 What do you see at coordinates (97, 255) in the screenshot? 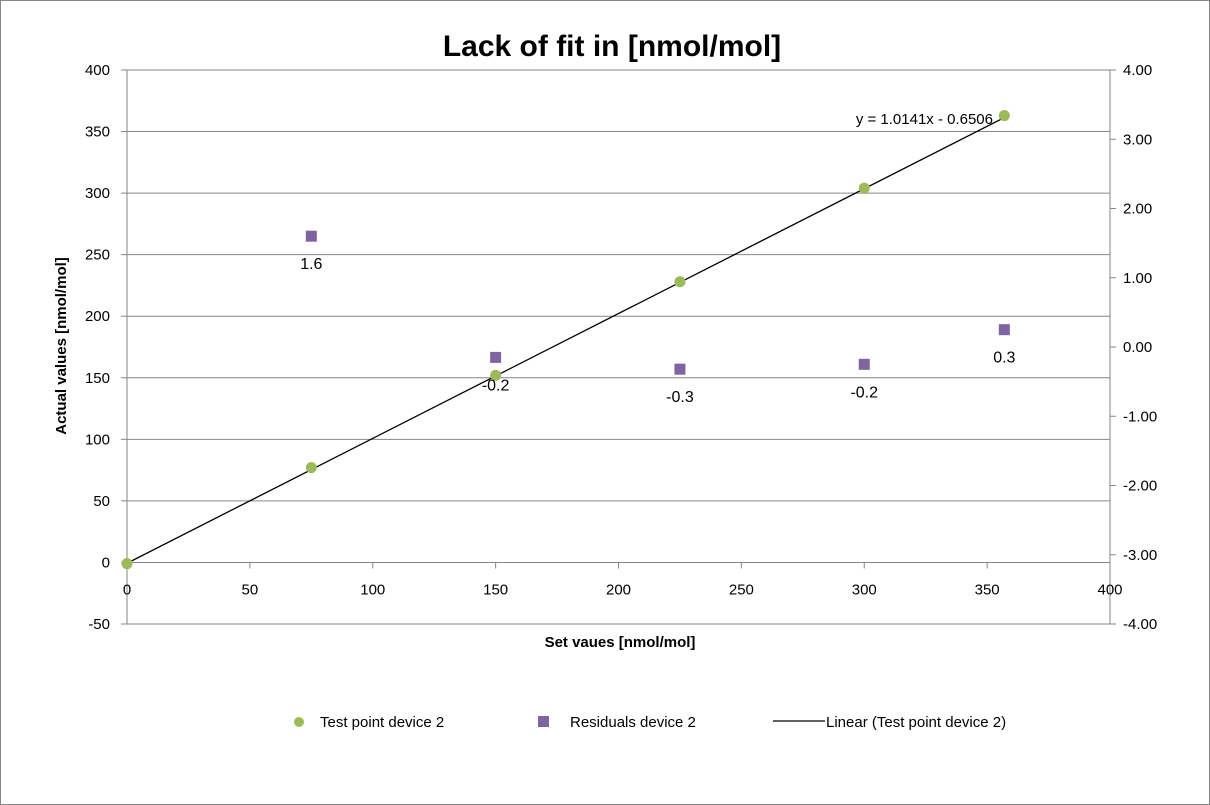
I see `y-tick-label-250: 250` at bounding box center [97, 255].